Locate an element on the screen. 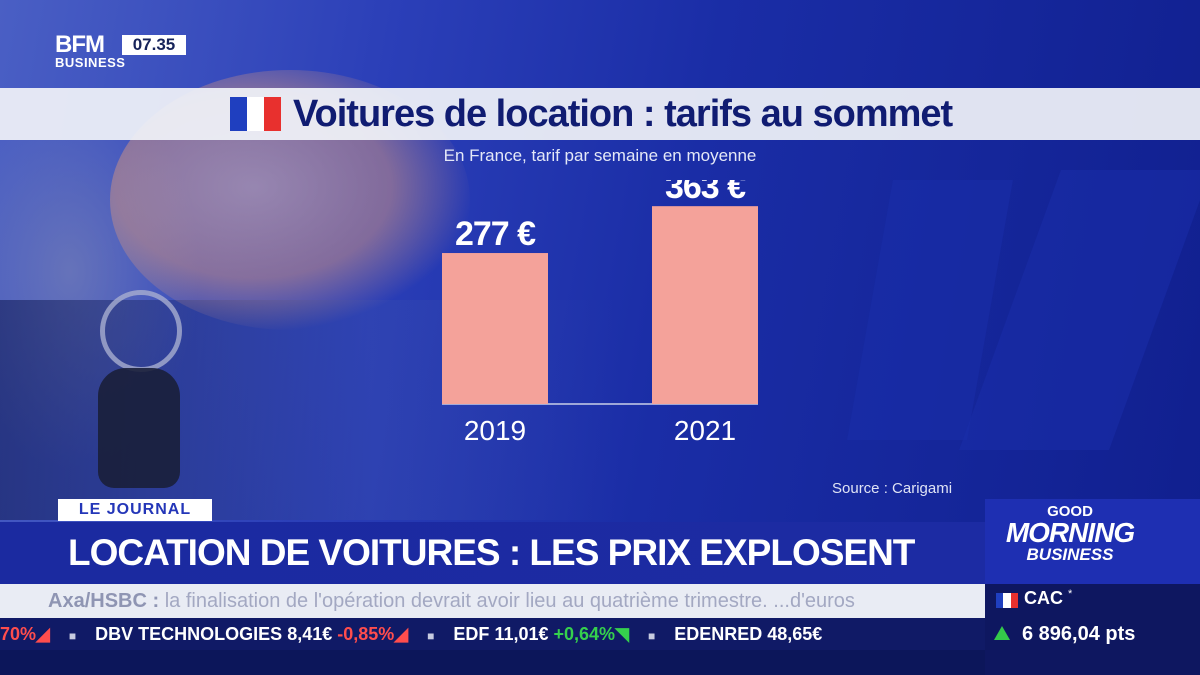  chart-source: Source : Carigami is located at coordinates (892, 488).